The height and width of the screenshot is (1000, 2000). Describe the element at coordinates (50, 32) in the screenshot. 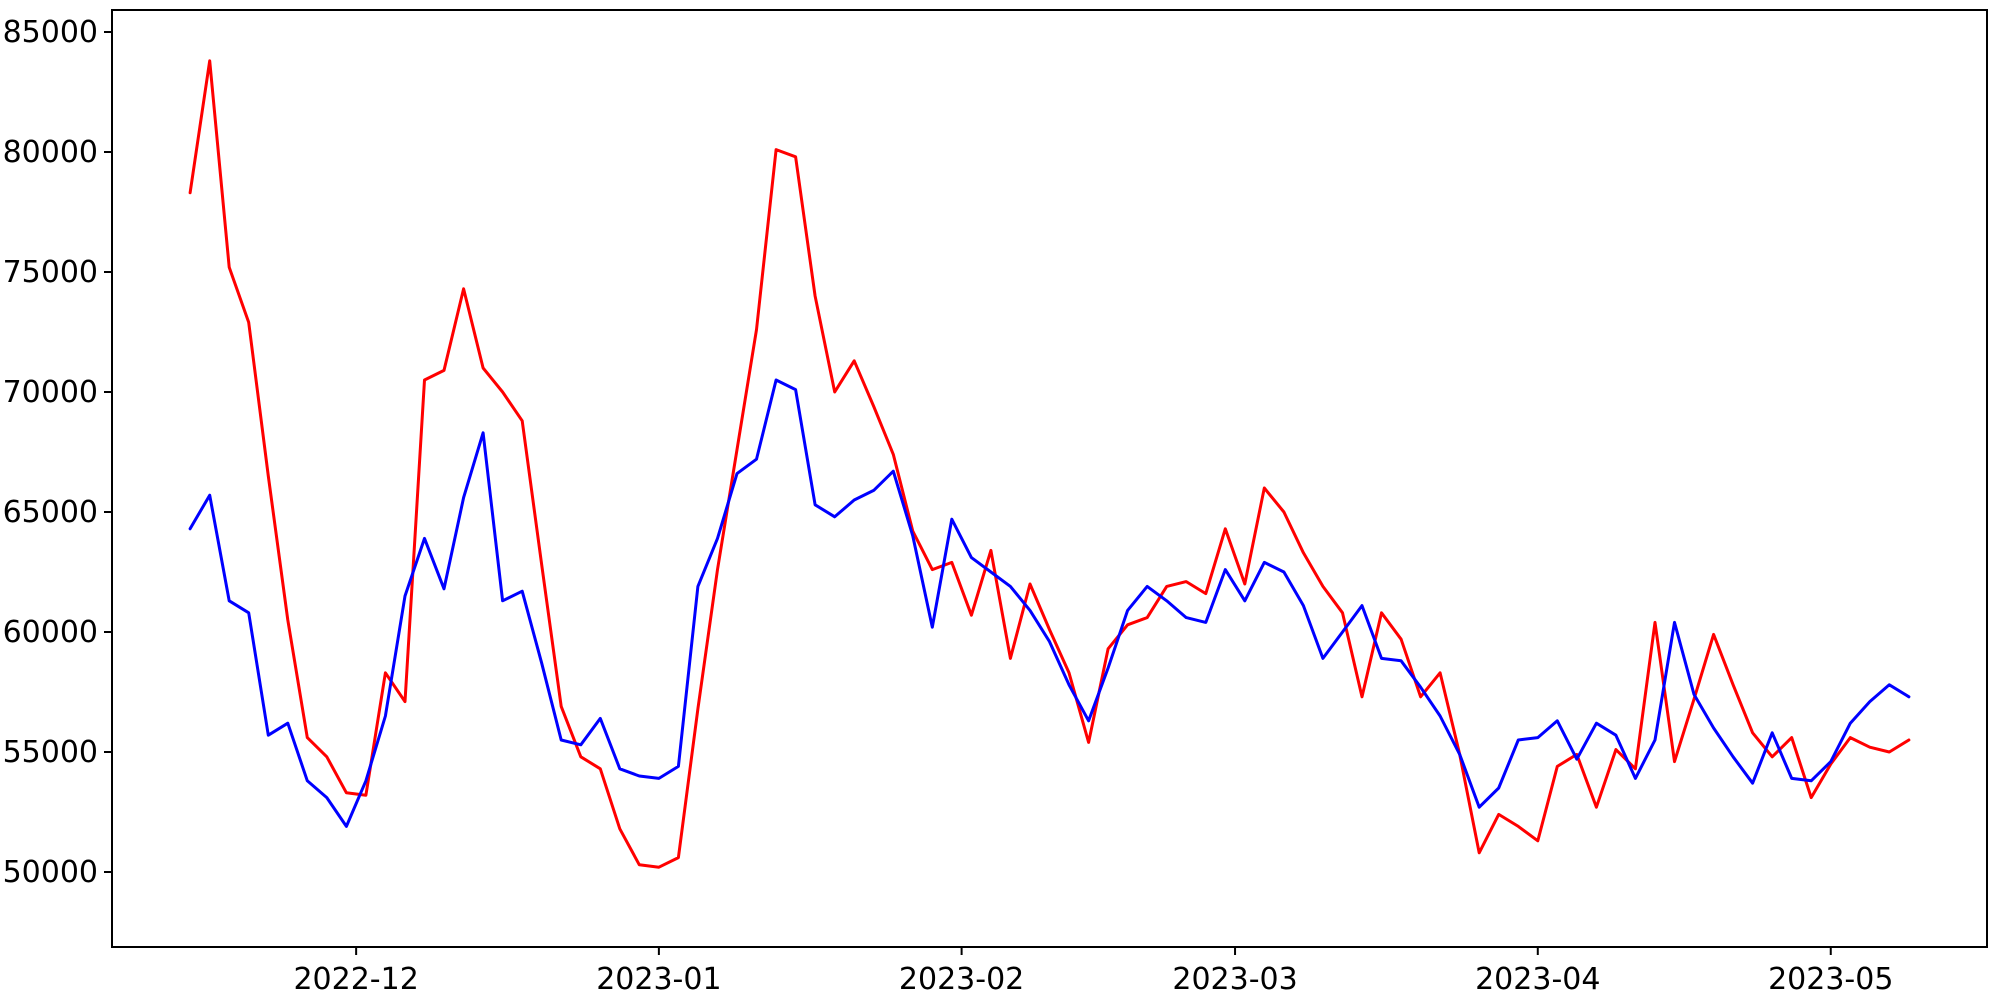

I see `y-tick-label: 85000` at that location.